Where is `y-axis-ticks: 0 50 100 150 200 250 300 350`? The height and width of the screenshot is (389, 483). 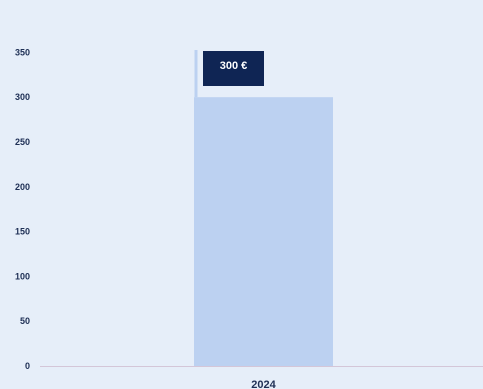
y-axis-ticks: 0 50 100 150 200 250 300 350 is located at coordinates (22, 209).